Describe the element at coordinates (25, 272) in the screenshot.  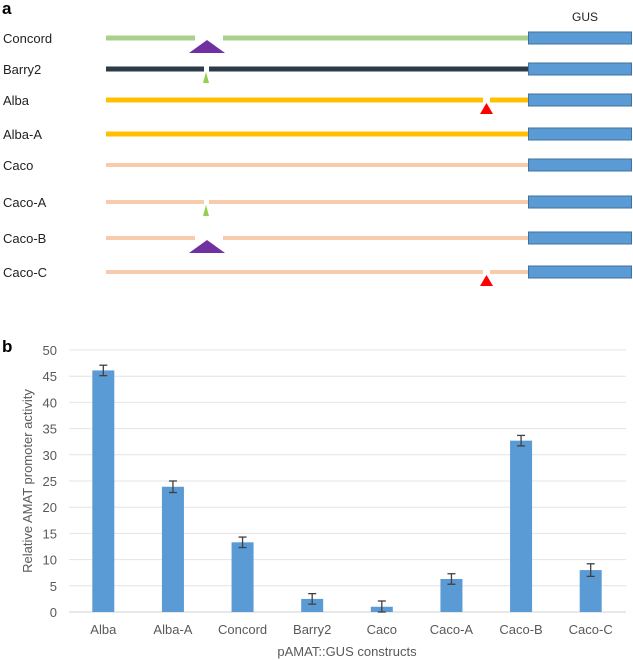
I see `construct-label: Caco-C` at that location.